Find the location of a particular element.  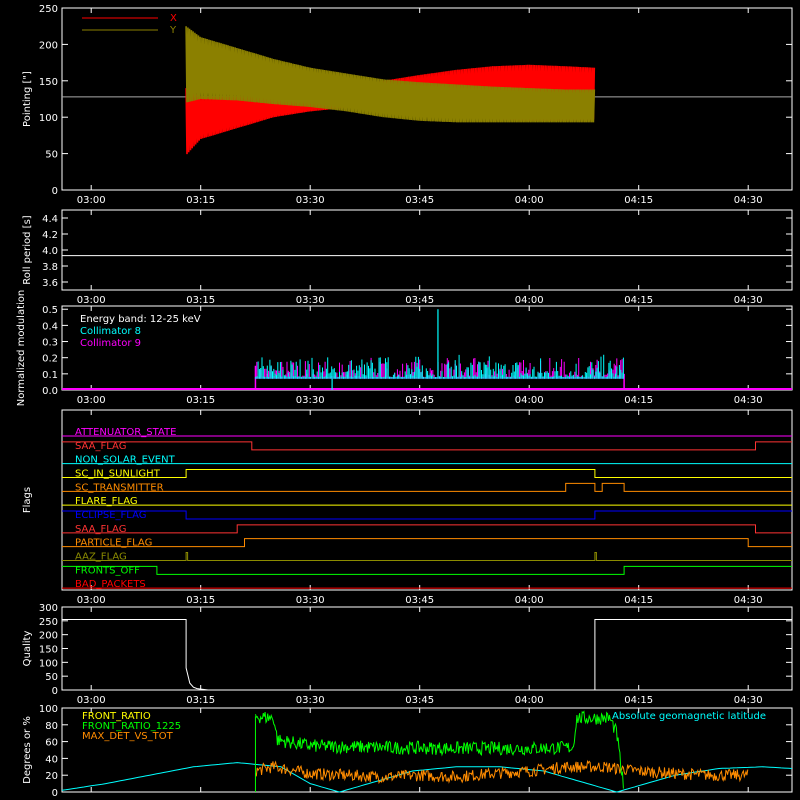

y-tick-label: 4.0 is located at coordinates (50, 251).